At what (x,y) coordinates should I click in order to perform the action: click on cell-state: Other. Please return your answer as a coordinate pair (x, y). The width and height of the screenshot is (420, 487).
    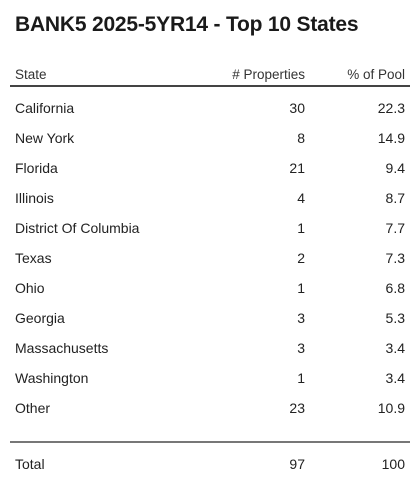
    Looking at the image, I should click on (33, 408).